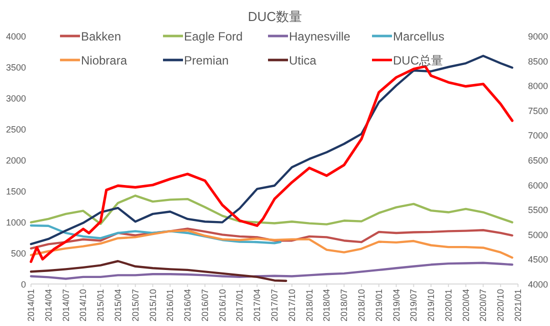  What do you see at coordinates (361, 305) in the screenshot?
I see `x-tick-label: 2018/10` at bounding box center [361, 305].